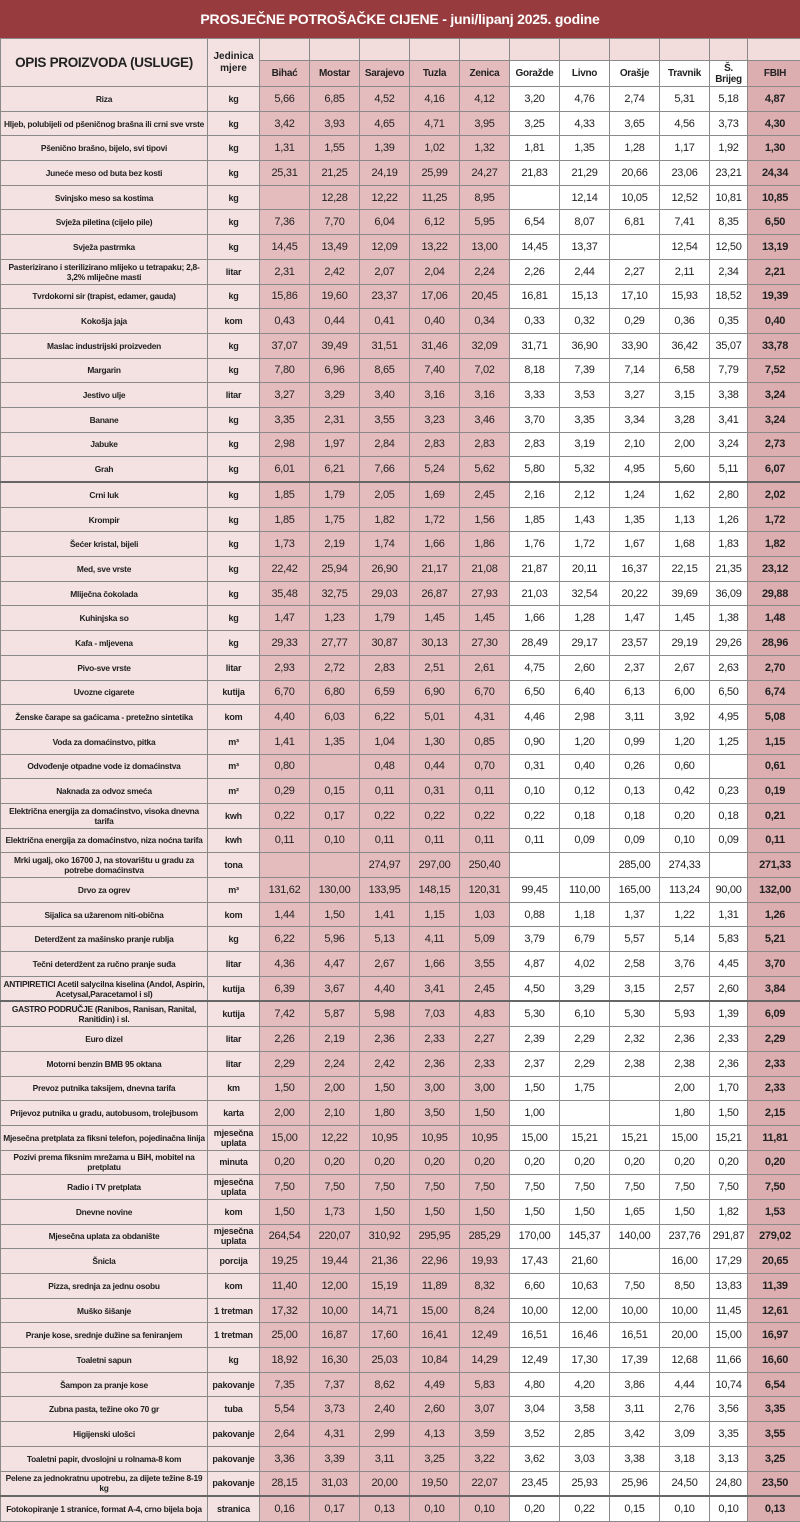 The image size is (800, 1522). What do you see at coordinates (234, 321) in the screenshot?
I see `unit-of-measure: kom` at bounding box center [234, 321].